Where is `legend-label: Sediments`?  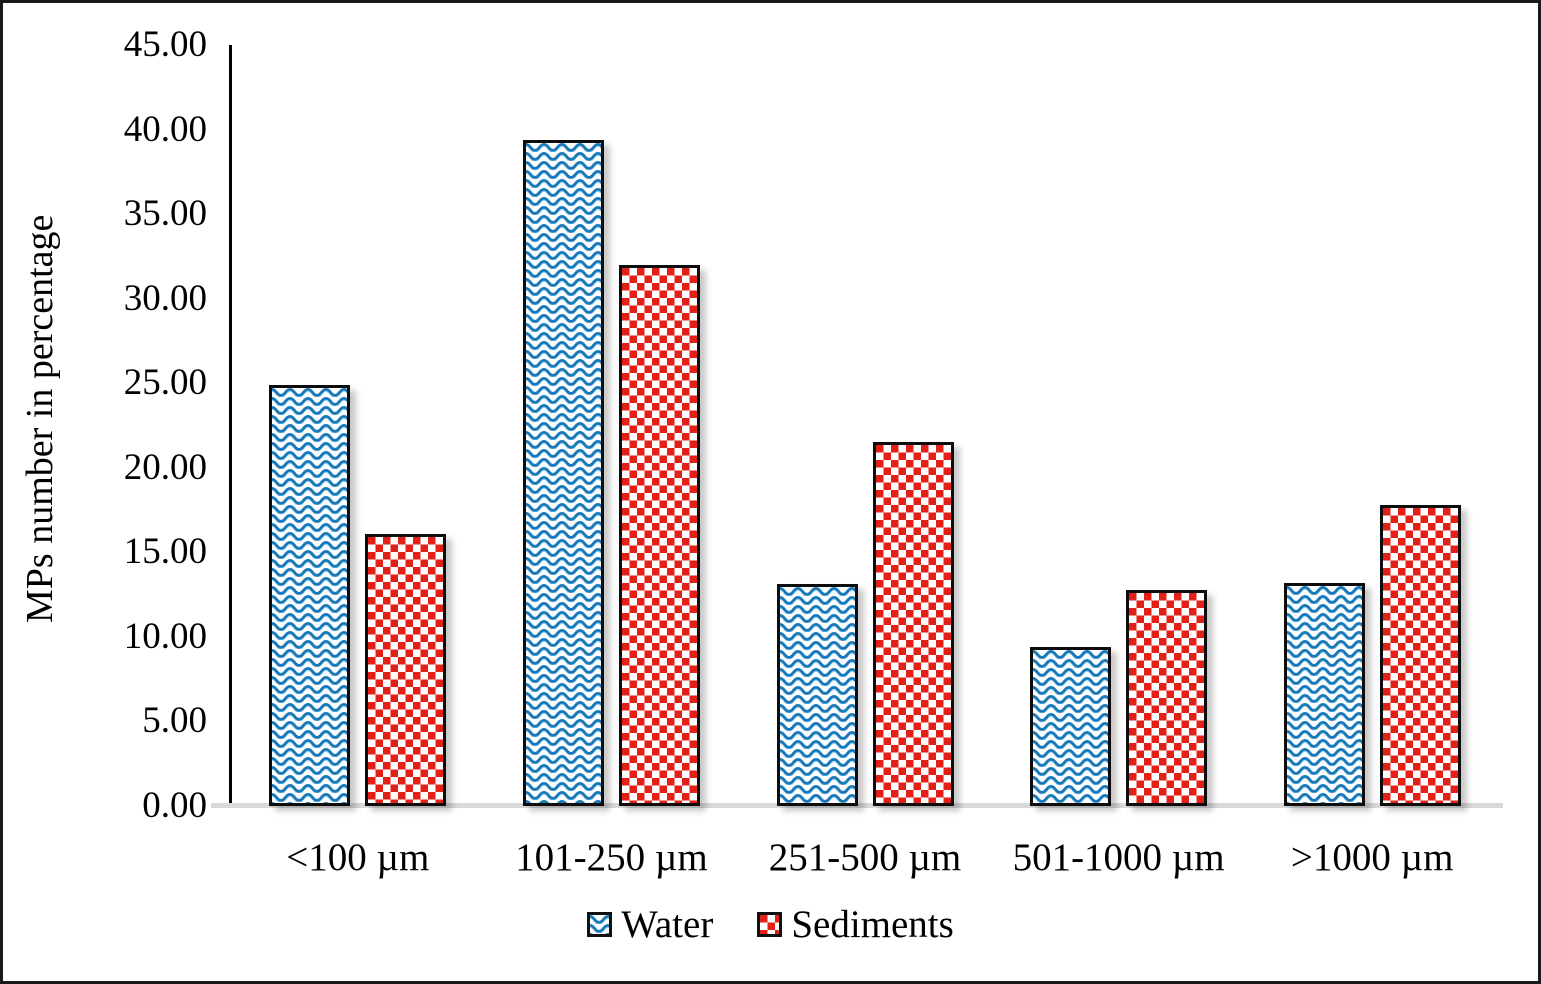 legend-label: Sediments is located at coordinates (872, 924).